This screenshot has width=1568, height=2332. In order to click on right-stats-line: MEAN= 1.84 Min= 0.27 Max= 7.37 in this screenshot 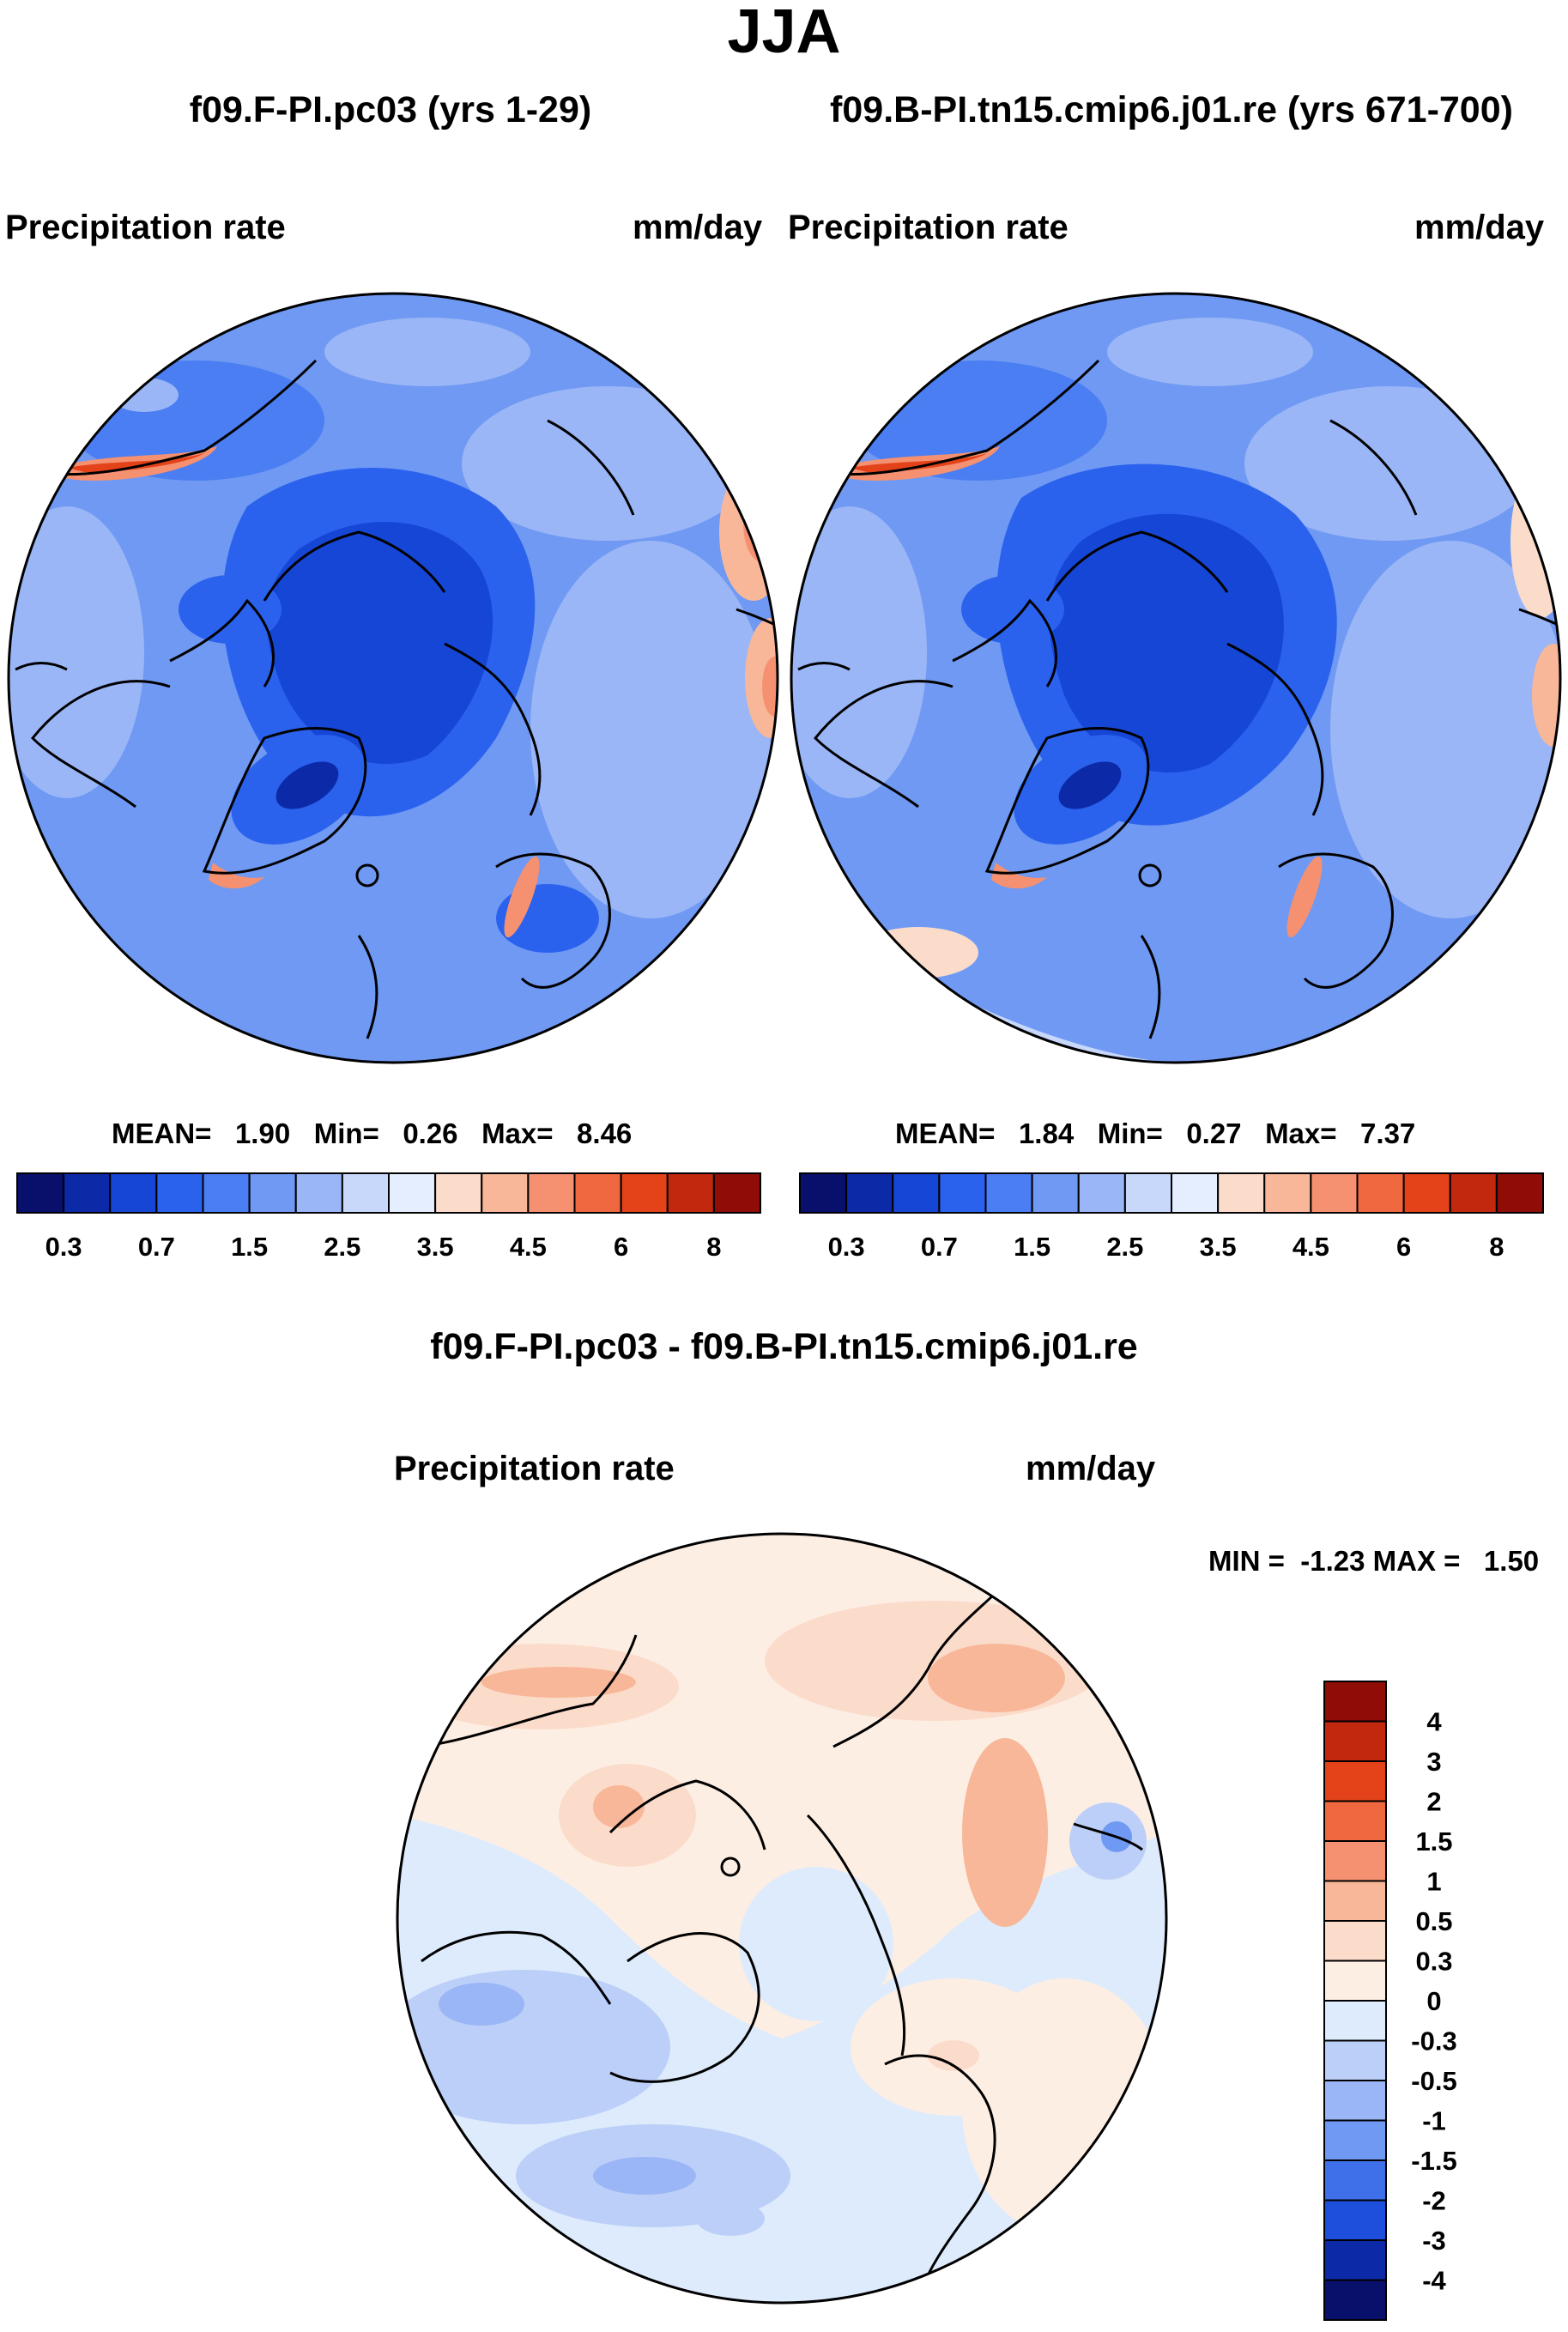, I will do `click(1155, 1134)`.